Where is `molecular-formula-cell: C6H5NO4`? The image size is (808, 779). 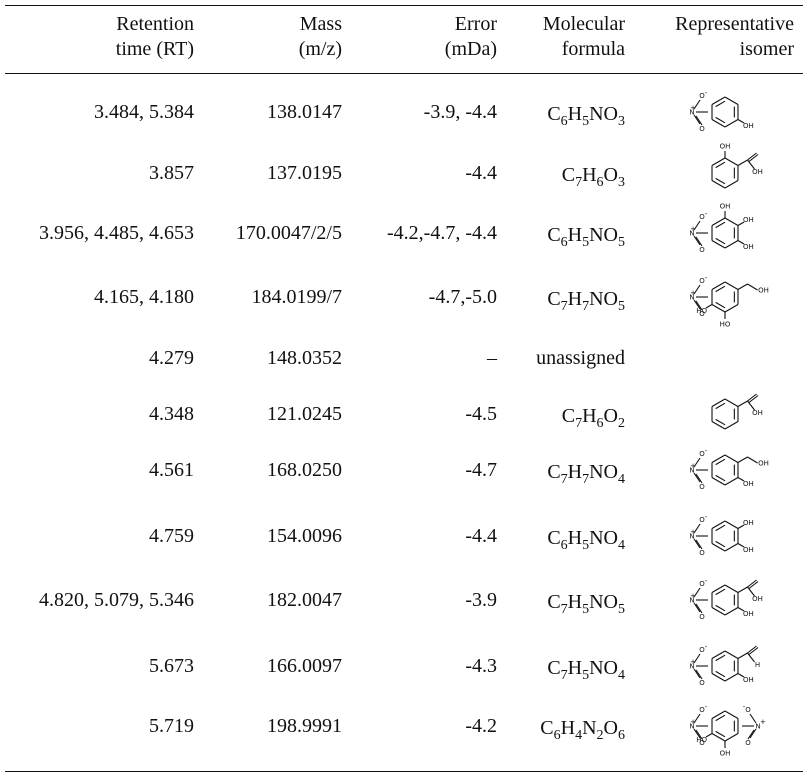
molecular-formula-cell: C6H5NO4 is located at coordinates (586, 539).